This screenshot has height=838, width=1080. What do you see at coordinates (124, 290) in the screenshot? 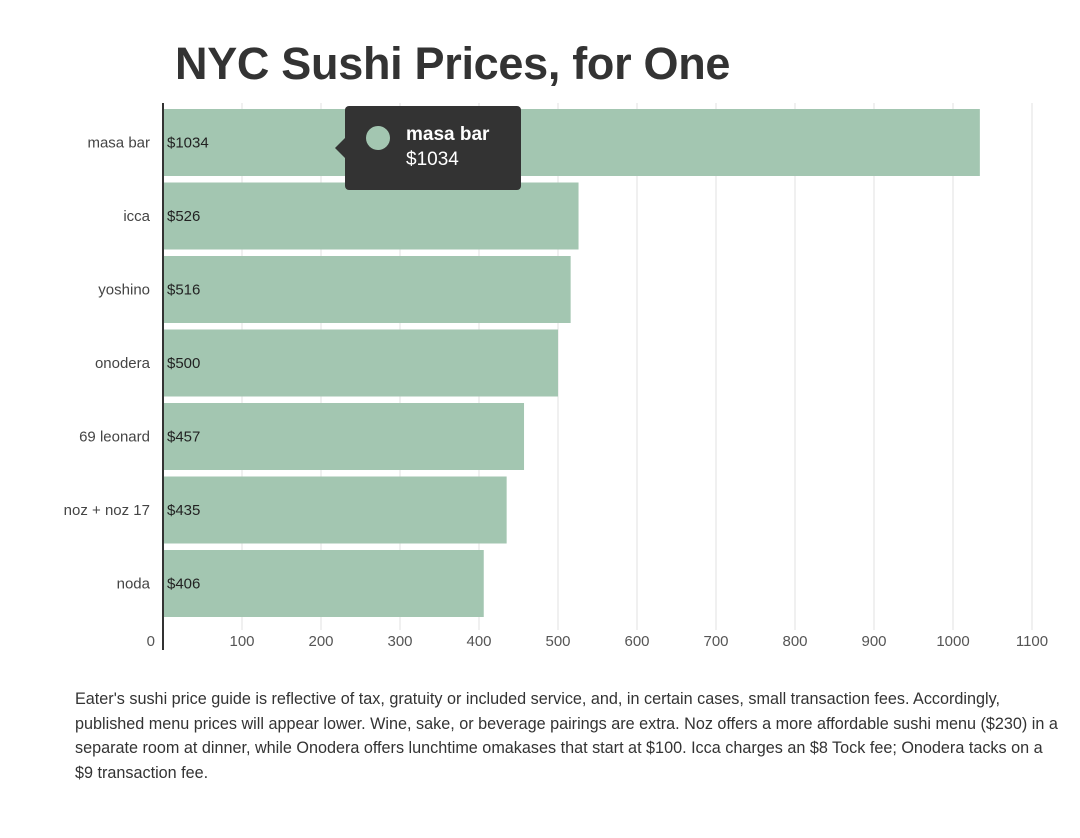
I see `category-label: yoshino` at bounding box center [124, 290].